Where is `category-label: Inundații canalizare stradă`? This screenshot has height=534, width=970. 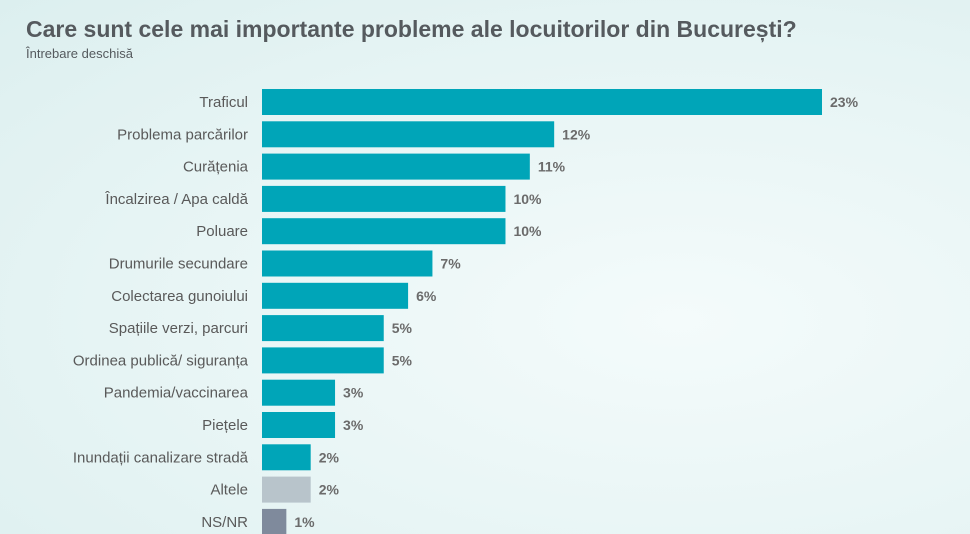
category-label: Inundații canalizare stradă is located at coordinates (161, 457).